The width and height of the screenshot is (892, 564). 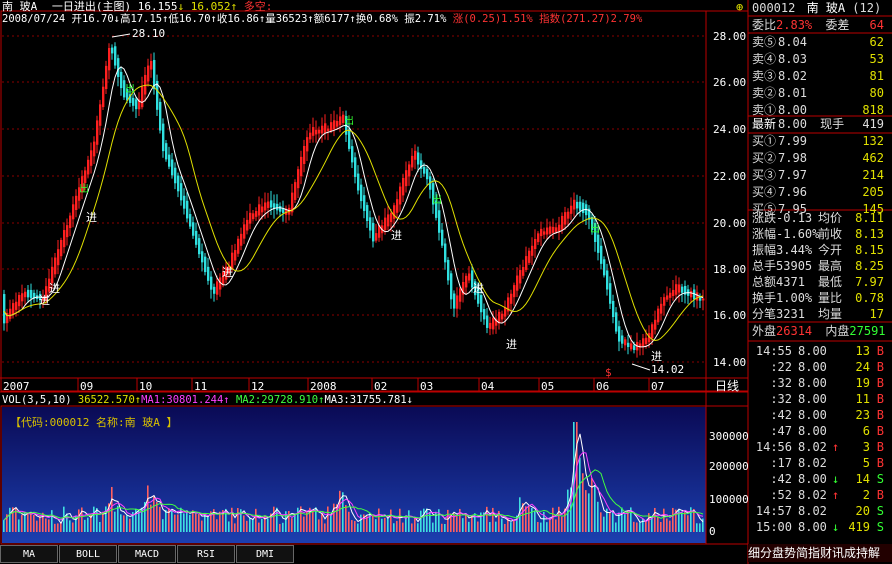 I want to click on buy-vol: 132, so click(x=873, y=141).